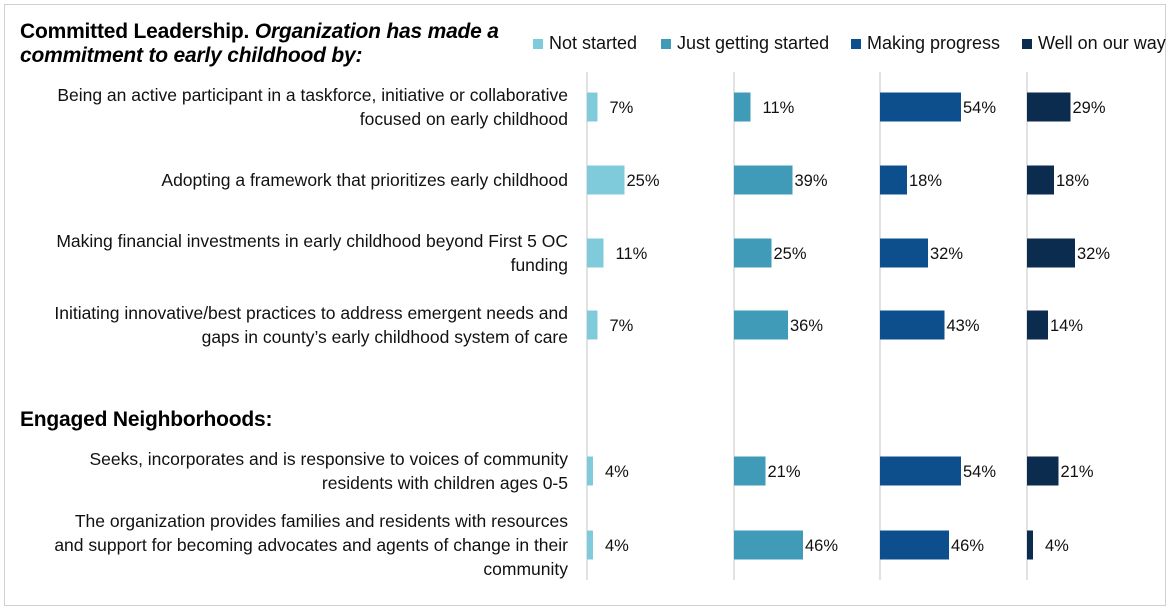 The width and height of the screenshot is (1172, 610). What do you see at coordinates (811, 181) in the screenshot?
I see `data-label: 39%` at bounding box center [811, 181].